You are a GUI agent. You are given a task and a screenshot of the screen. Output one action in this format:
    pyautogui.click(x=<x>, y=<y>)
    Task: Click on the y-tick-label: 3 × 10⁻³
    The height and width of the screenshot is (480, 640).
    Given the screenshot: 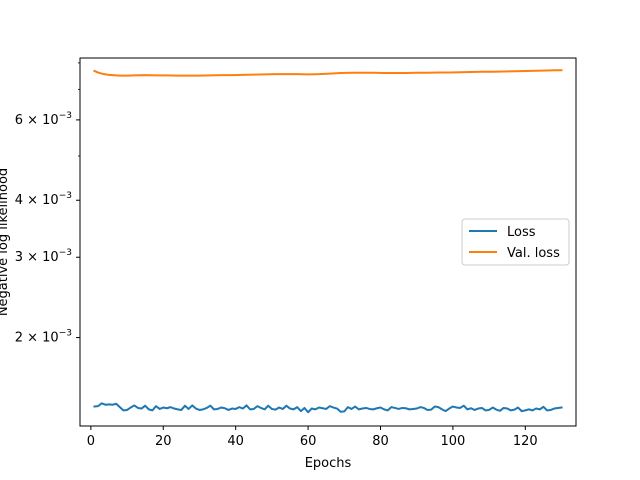 What is the action you would take?
    pyautogui.click(x=43, y=256)
    